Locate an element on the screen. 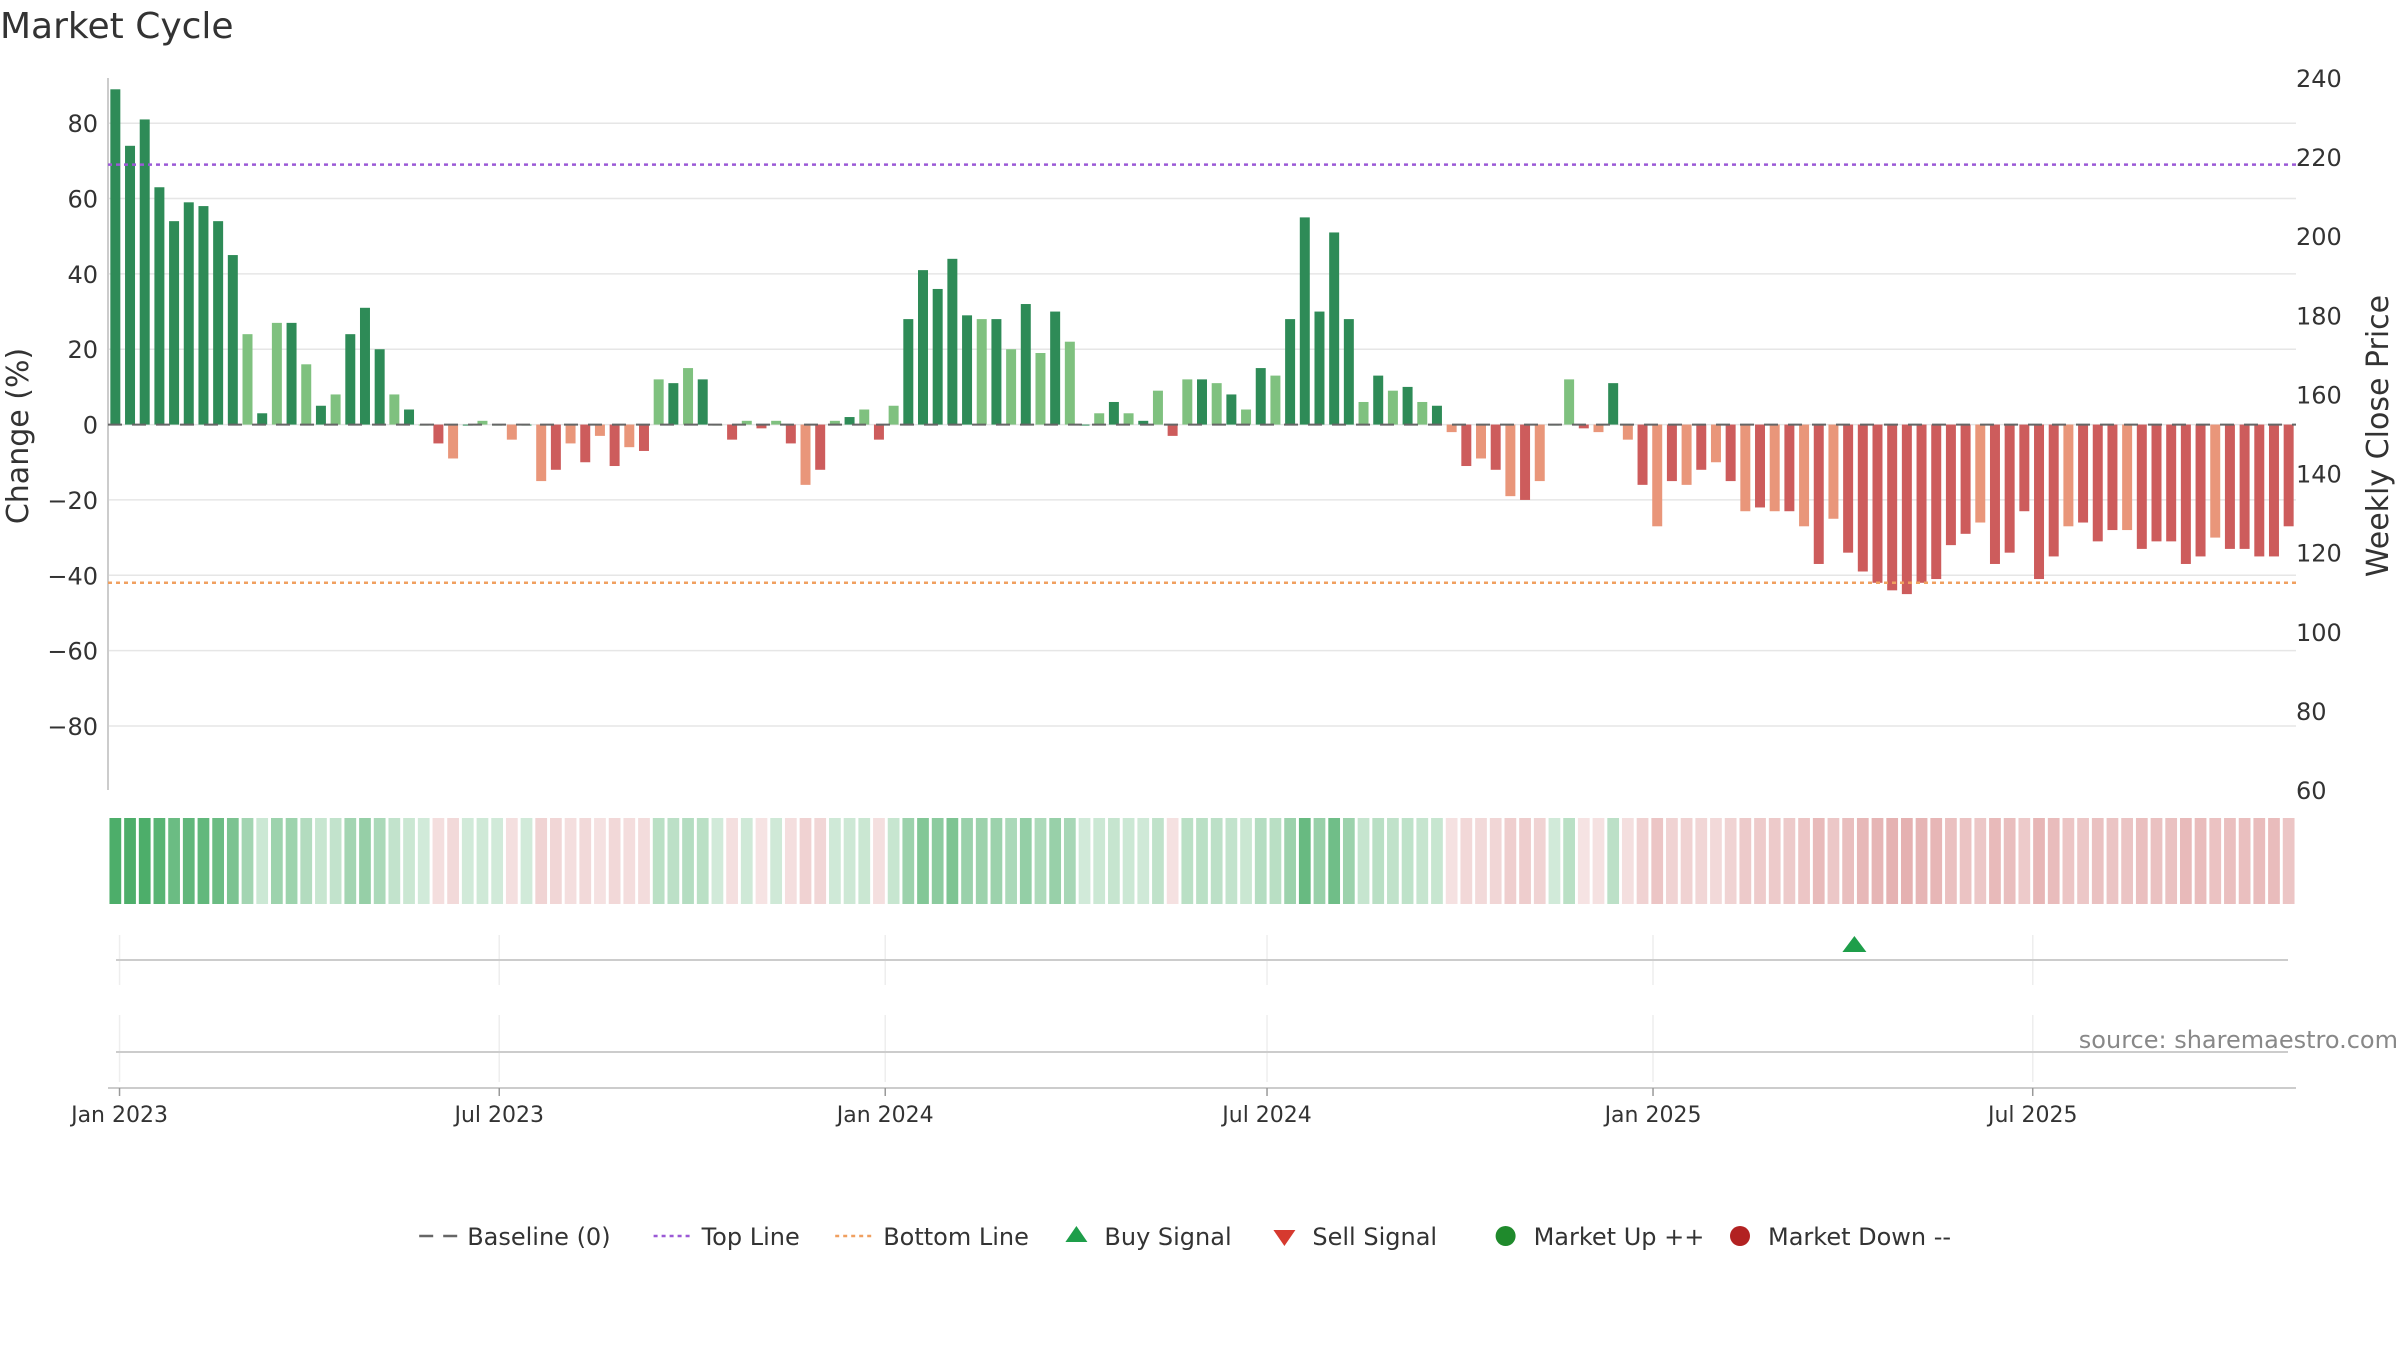 This screenshot has width=2400, height=1350. y-tick-label-right: 140 is located at coordinates (2319, 475).